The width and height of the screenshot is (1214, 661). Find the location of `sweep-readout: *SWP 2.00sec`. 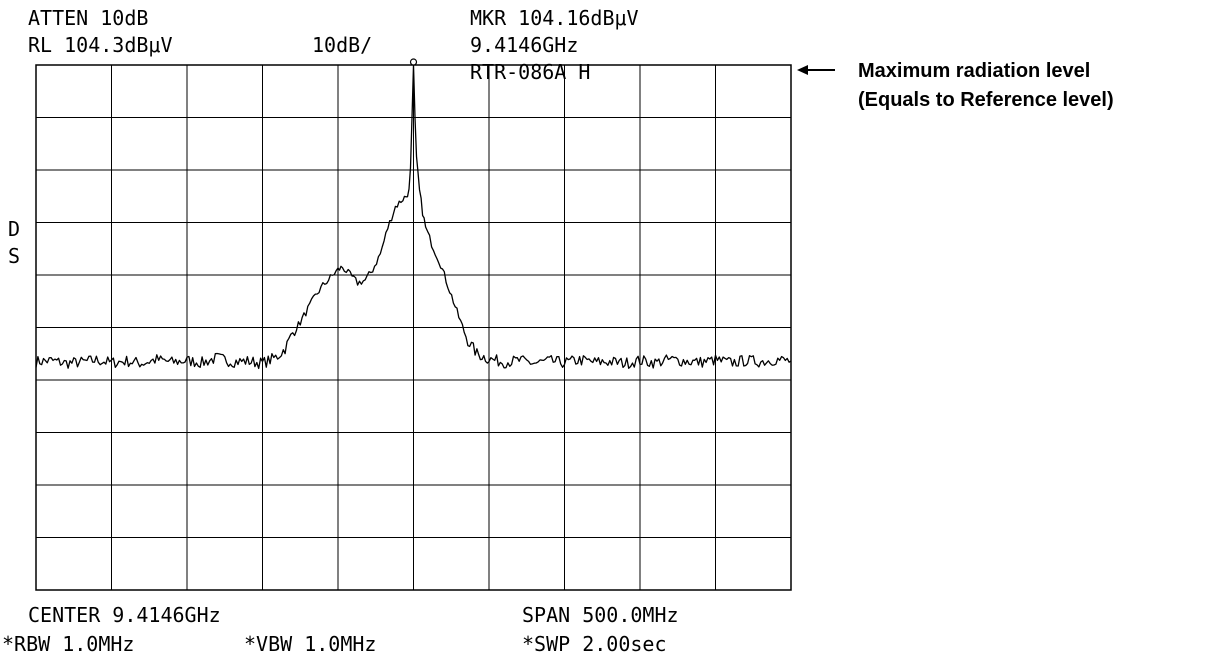

sweep-readout: *SWP 2.00sec is located at coordinates (594, 644).